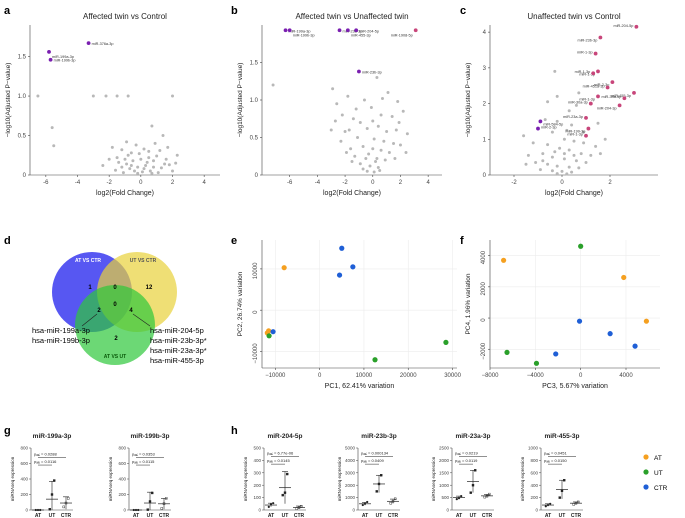 The height and width of the screenshot is (518, 685). What do you see at coordinates (574, 193) in the screenshot?
I see `x-axis-label: log2(Fold Change)` at bounding box center [574, 193].